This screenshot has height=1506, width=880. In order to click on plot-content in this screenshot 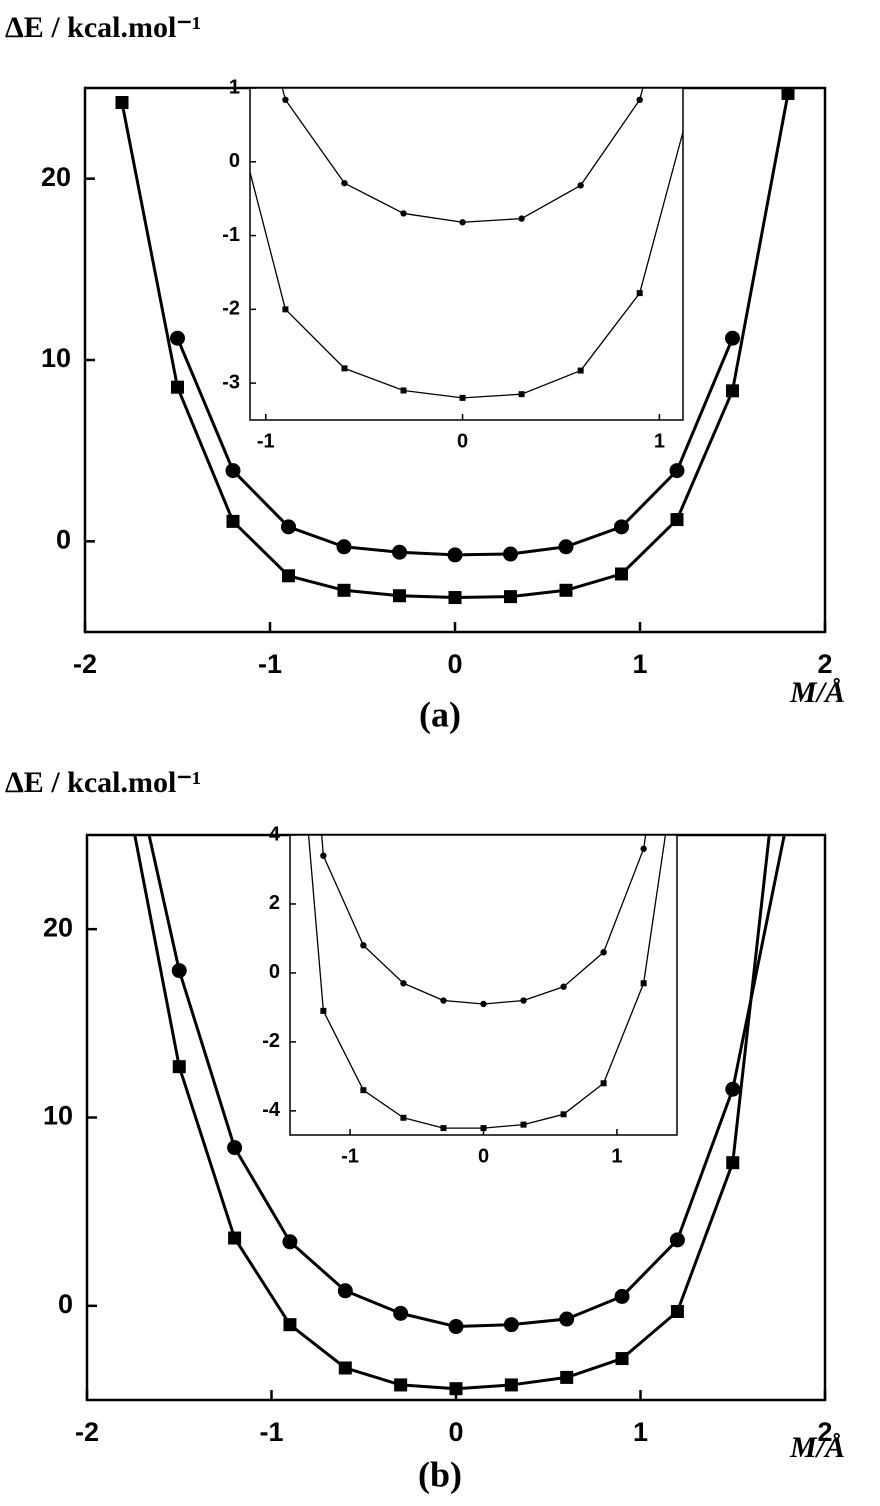, I will do `click(476, 235)`.